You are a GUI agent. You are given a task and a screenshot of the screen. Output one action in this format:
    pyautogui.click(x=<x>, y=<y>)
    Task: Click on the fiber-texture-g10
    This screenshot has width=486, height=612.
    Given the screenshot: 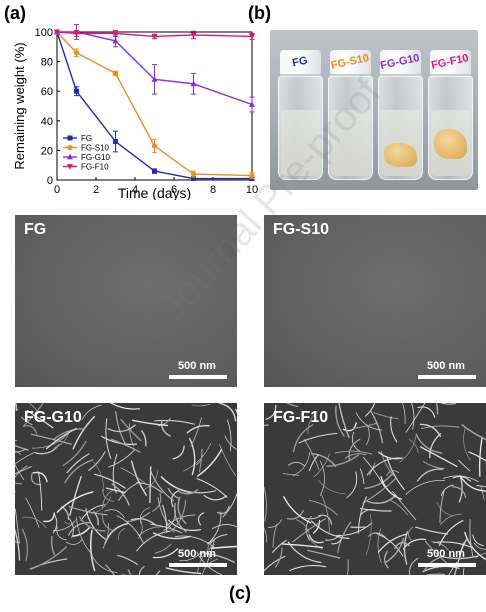 What is the action you would take?
    pyautogui.click(x=126, y=489)
    